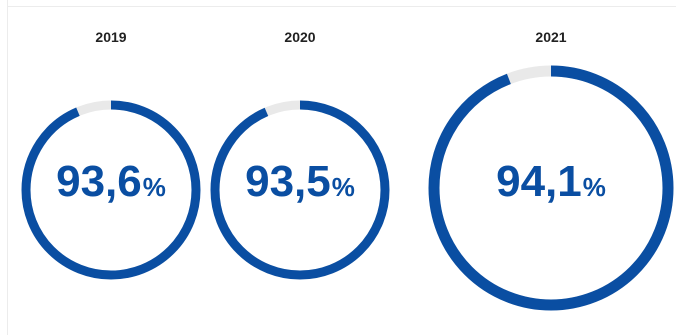 The width and height of the screenshot is (676, 335). What do you see at coordinates (99, 181) in the screenshot?
I see `value-number: 93,6` at bounding box center [99, 181].